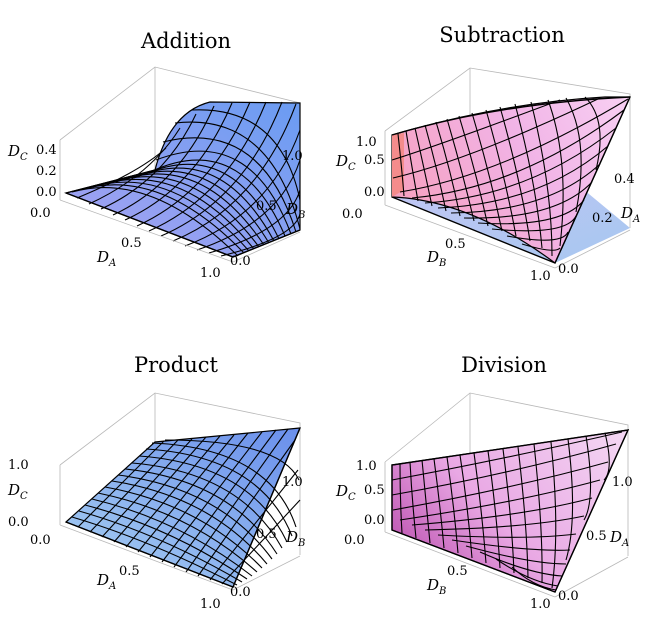 This screenshot has height=625, width=654. I want to click on surface-product, so click(182, 507).